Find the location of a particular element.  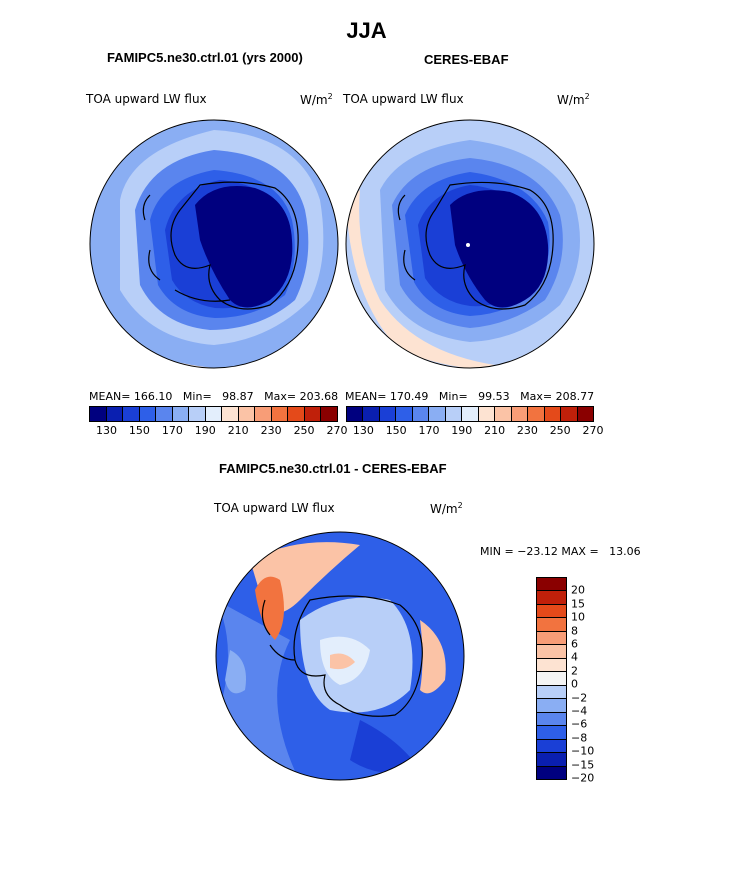

diff-units-label: W/m2 is located at coordinates (446, 508).